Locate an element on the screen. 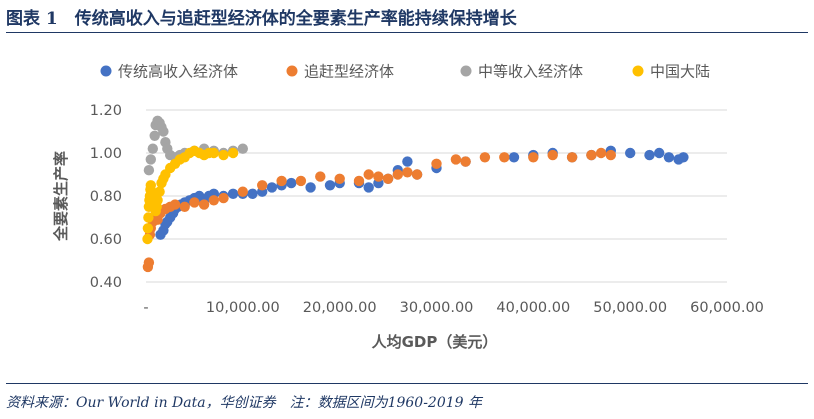 This screenshot has height=419, width=814. legend-item: 中国大陆 is located at coordinates (671, 72).